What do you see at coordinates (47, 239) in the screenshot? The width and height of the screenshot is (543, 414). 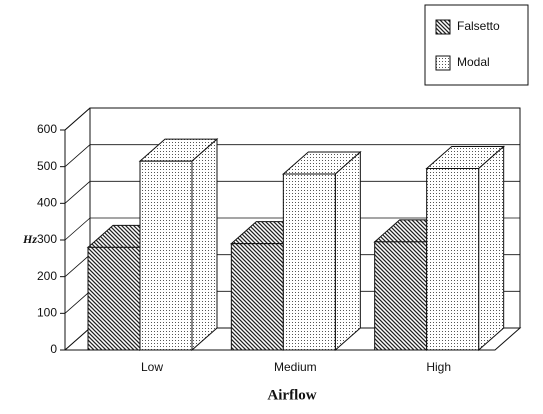 I see `y-tick-label: 300` at bounding box center [47, 239].